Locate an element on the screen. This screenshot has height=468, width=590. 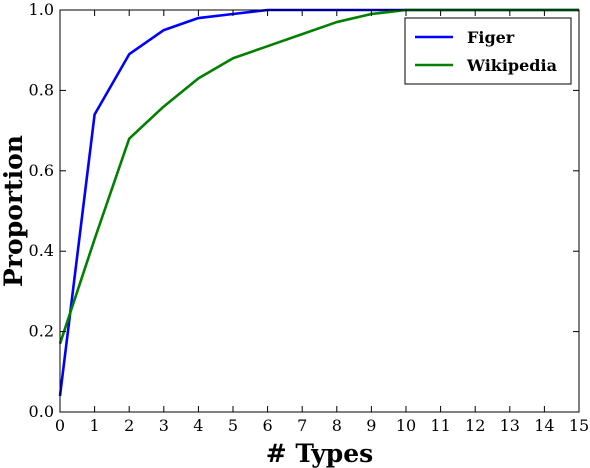
y-tick-label: 0.4 is located at coordinates (41, 250).